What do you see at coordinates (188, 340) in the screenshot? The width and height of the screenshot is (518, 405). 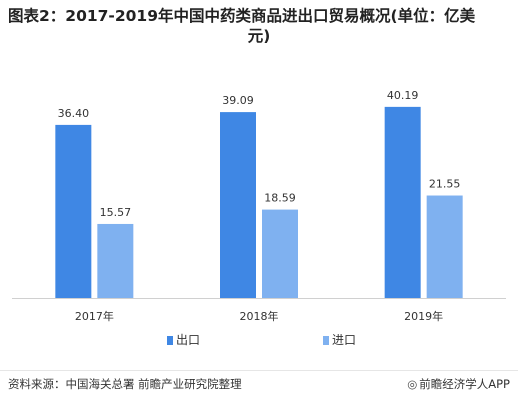 I see `legend-label-export: 出口` at bounding box center [188, 340].